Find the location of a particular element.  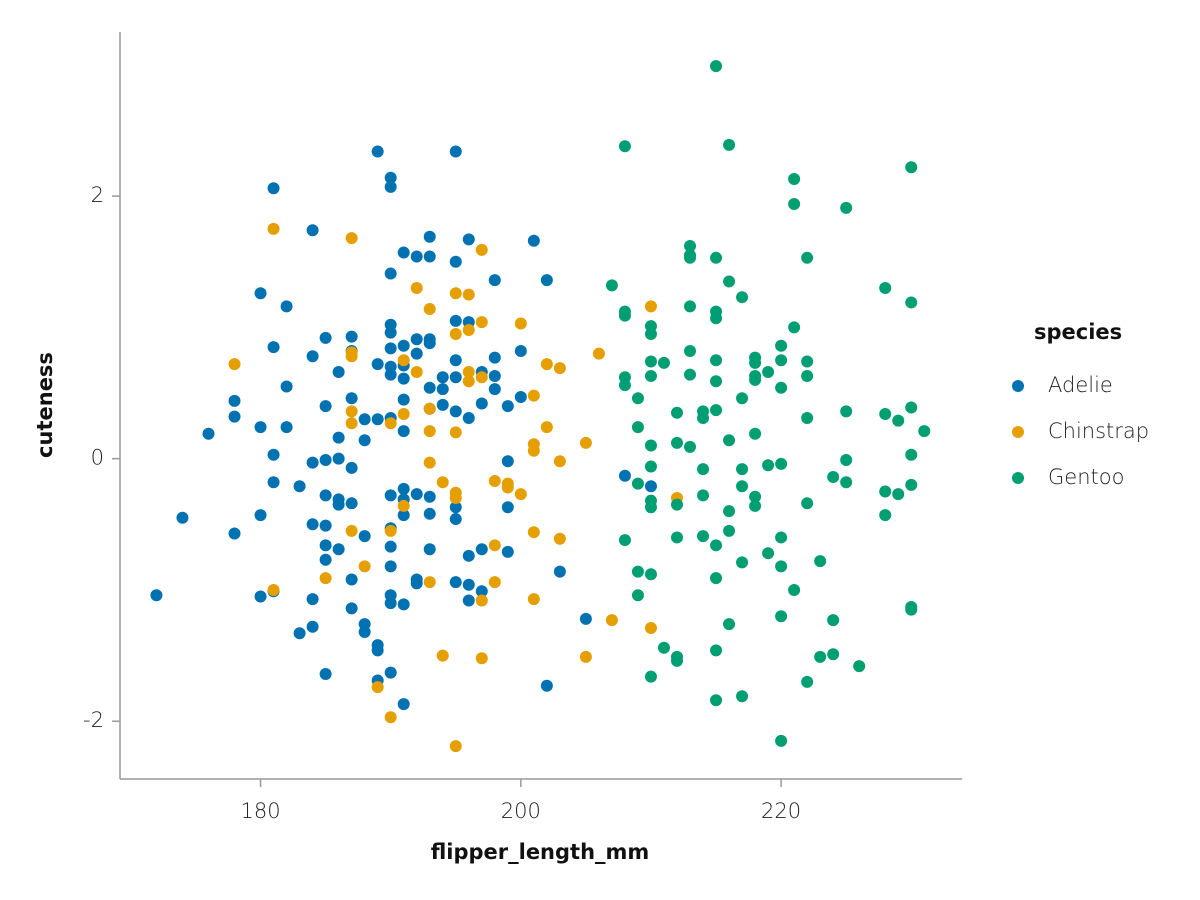

y-tick-label: 0 is located at coordinates (97, 458).